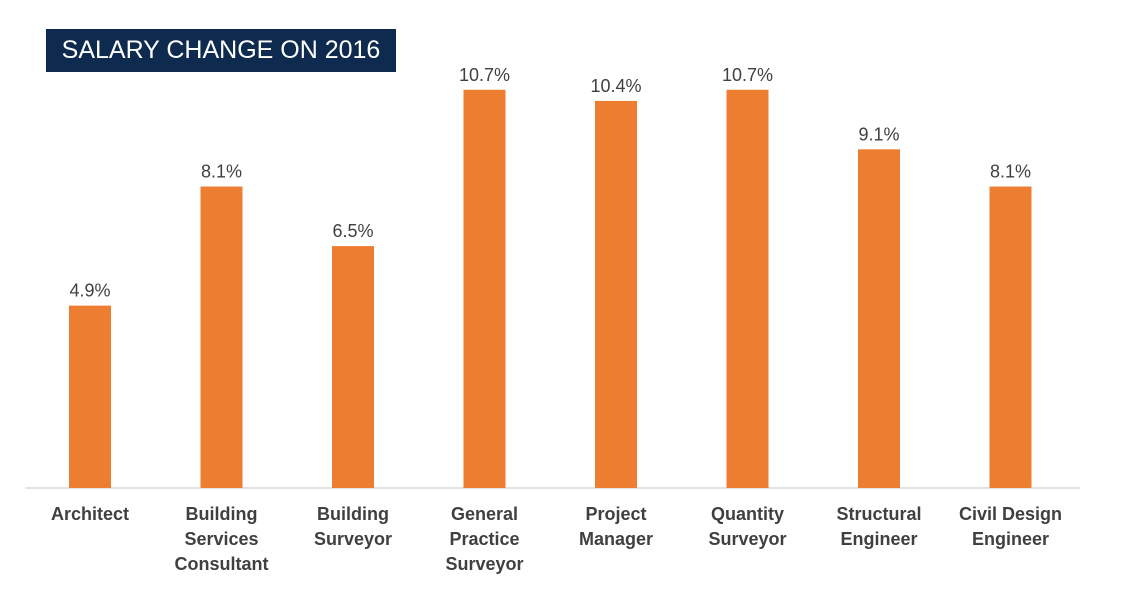  I want to click on category-label-line: Project, so click(615, 514).